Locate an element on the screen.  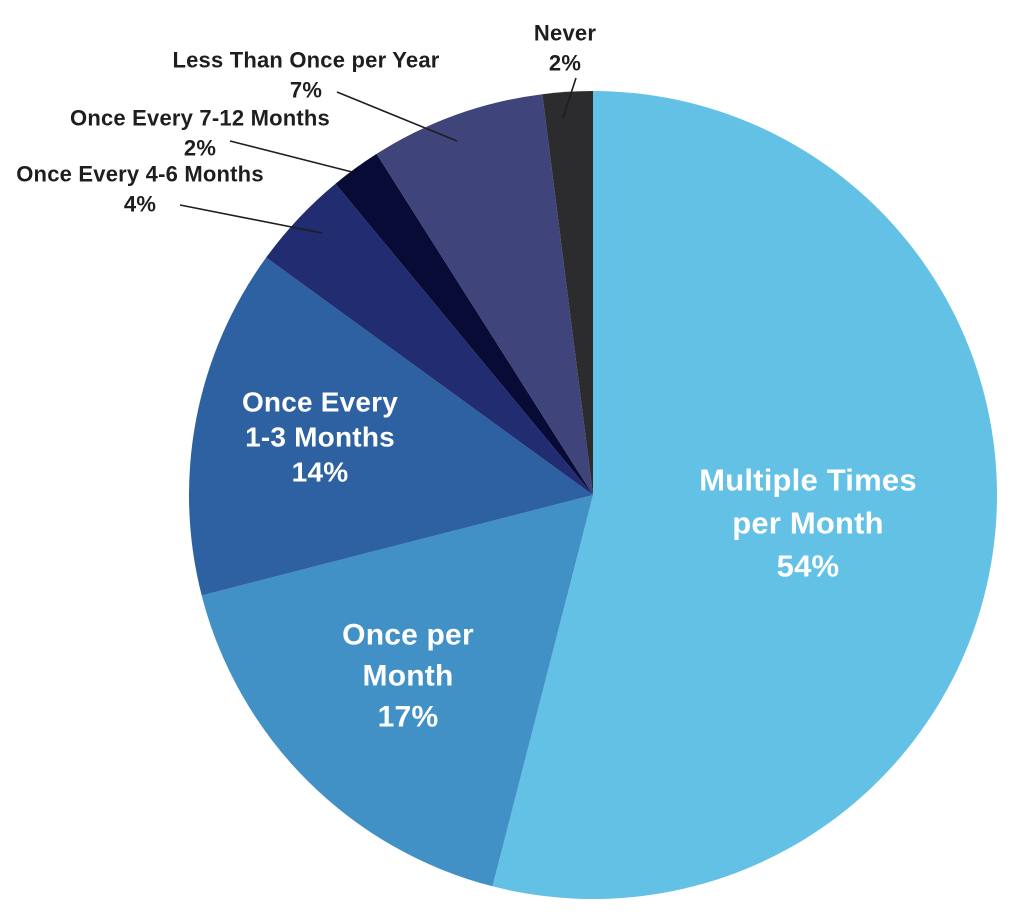
pie-slice-once-every-1-3-months is located at coordinates (390, 426).